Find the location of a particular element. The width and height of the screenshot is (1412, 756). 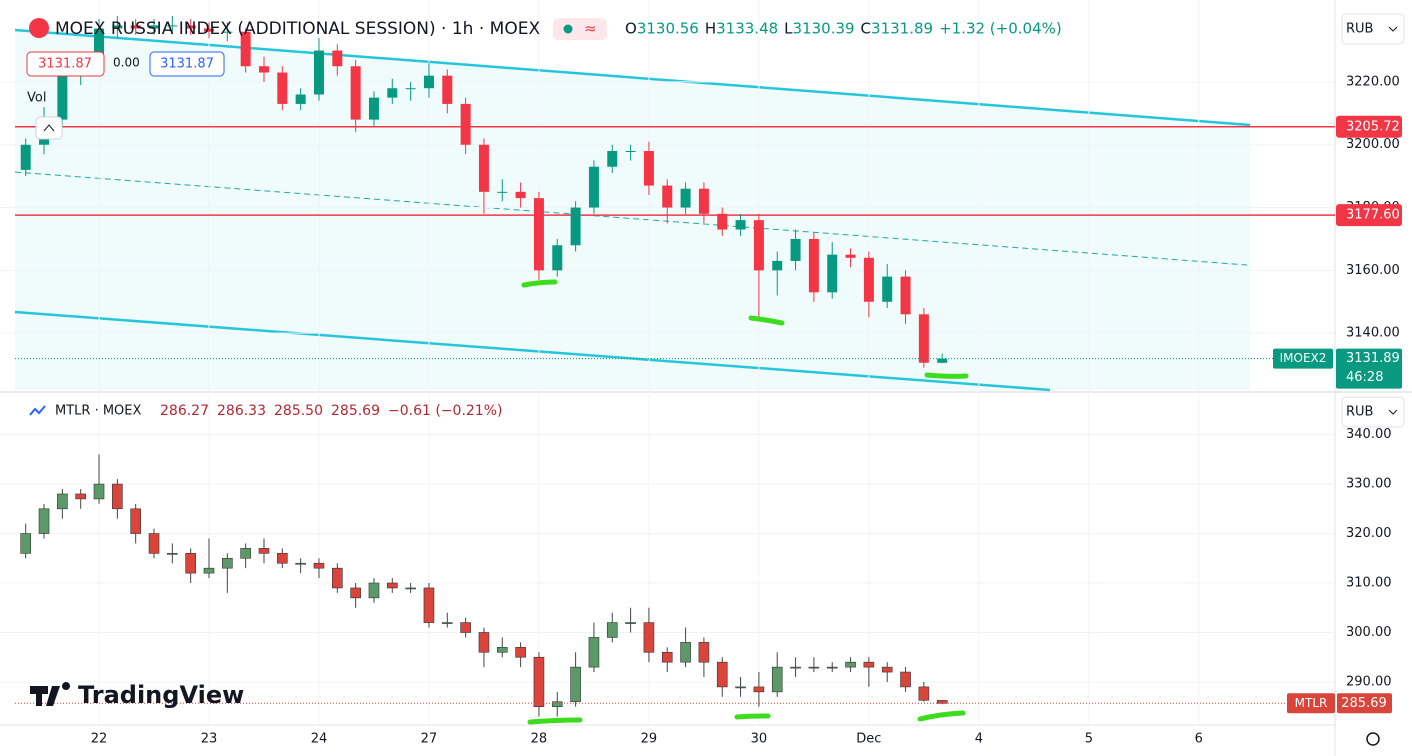

last-price: 285.69 is located at coordinates (1364, 703).